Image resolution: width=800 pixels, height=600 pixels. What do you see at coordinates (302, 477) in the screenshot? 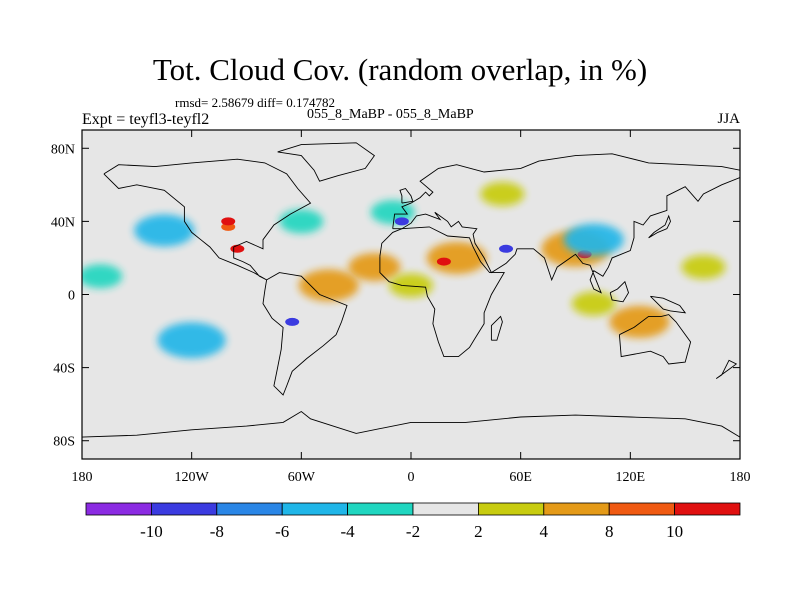
I see `x-tick-label-2: 60W` at bounding box center [302, 477].